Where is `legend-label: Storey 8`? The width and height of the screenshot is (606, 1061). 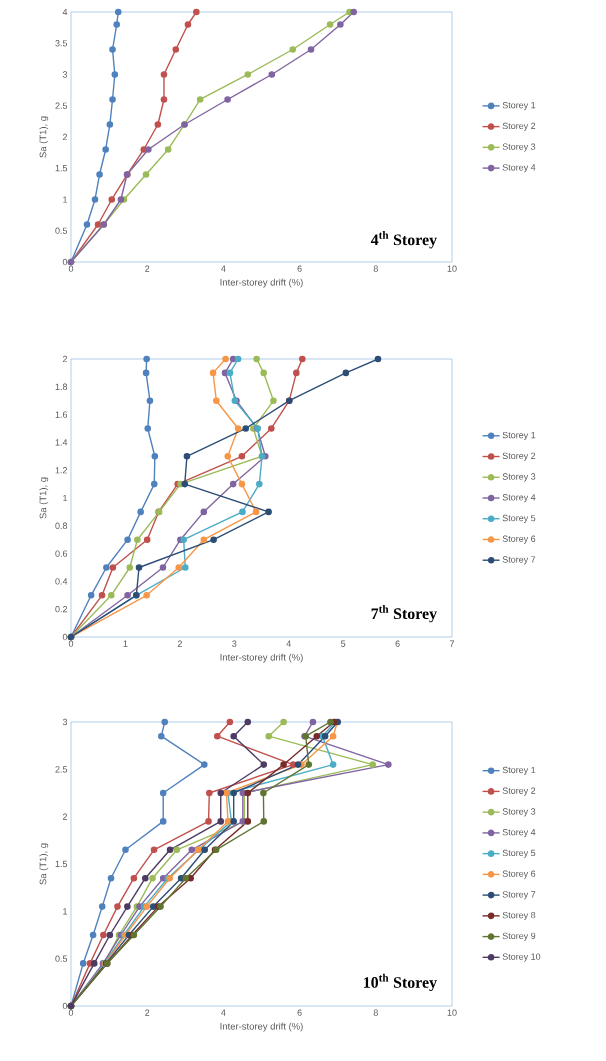
legend-label: Storey 8 is located at coordinates (519, 916).